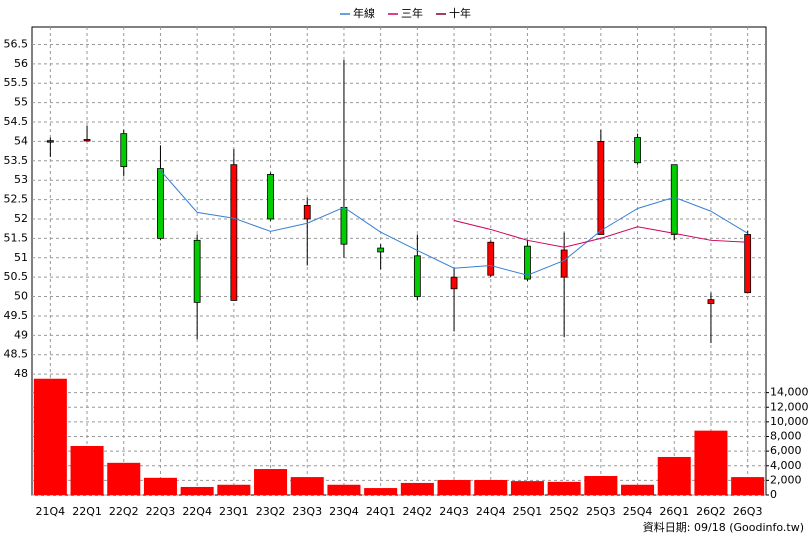  What do you see at coordinates (381, 511) in the screenshot?
I see `x-tick-label: 24Q1` at bounding box center [381, 511].